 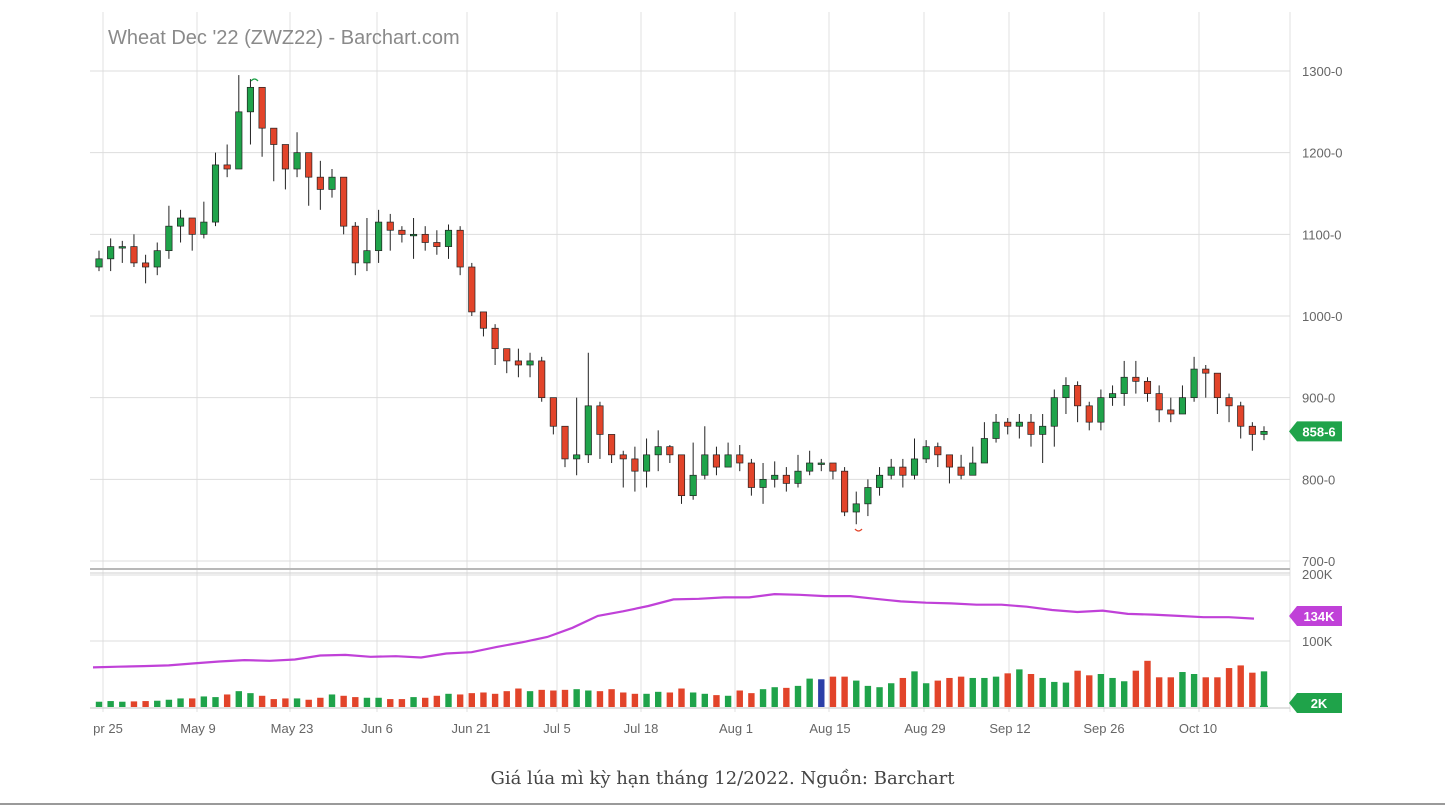 What do you see at coordinates (641, 728) in the screenshot?
I see `date-tick-label: Jul 18` at bounding box center [641, 728].